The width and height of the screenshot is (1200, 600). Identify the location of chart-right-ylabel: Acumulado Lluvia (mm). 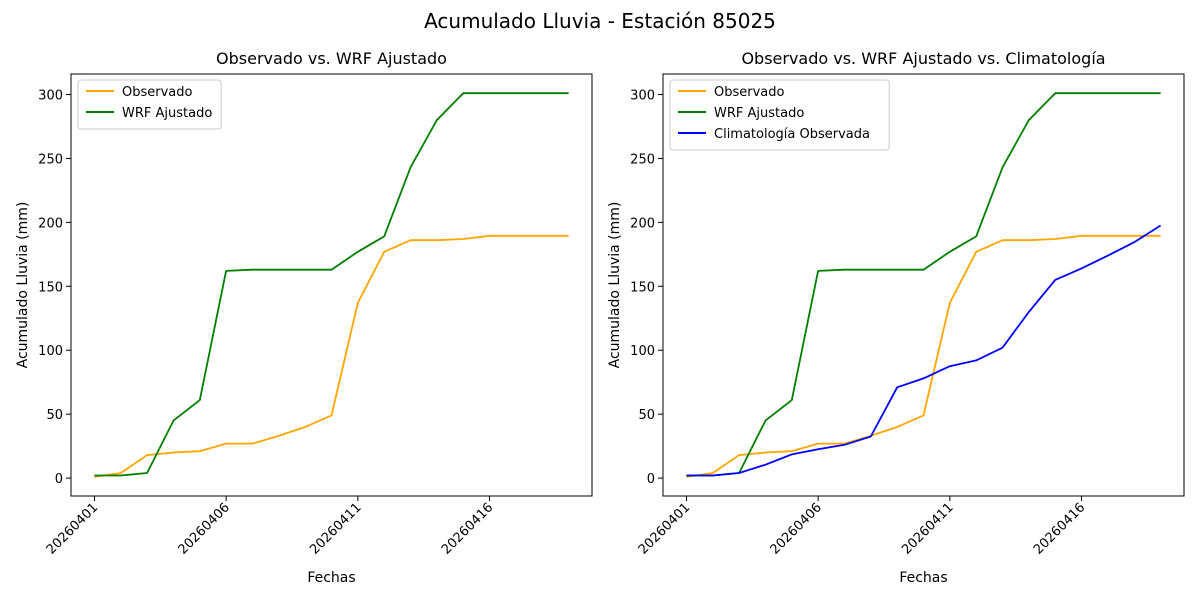
(615, 285).